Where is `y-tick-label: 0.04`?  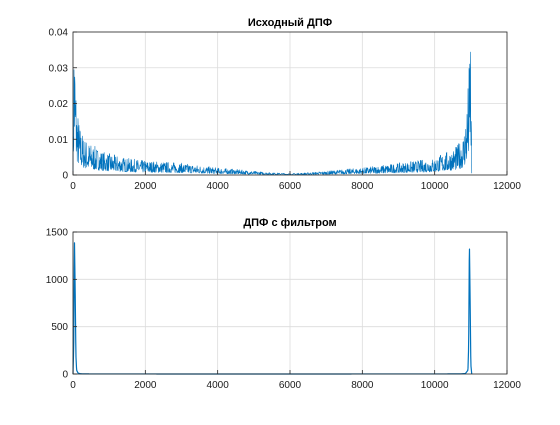 y-tick-label: 0.04 is located at coordinates (59, 33).